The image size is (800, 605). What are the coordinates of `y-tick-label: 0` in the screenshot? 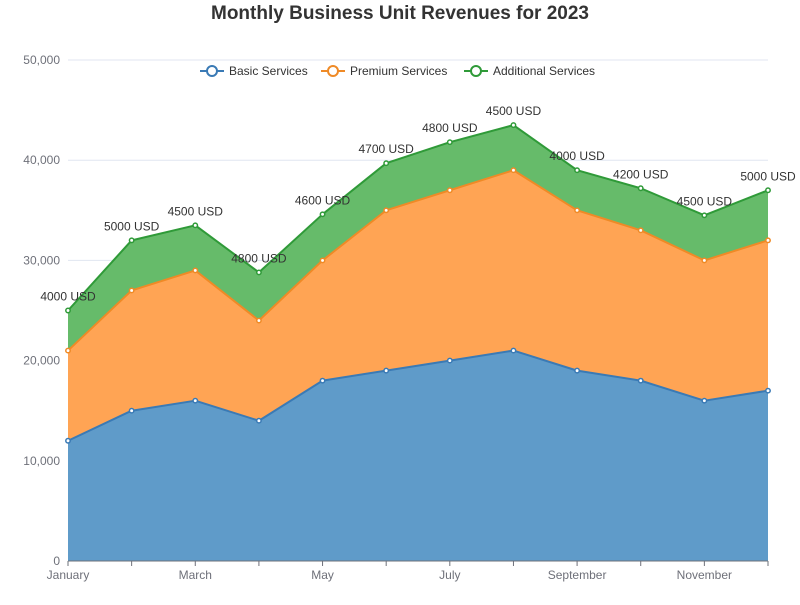 It's located at (56, 561).